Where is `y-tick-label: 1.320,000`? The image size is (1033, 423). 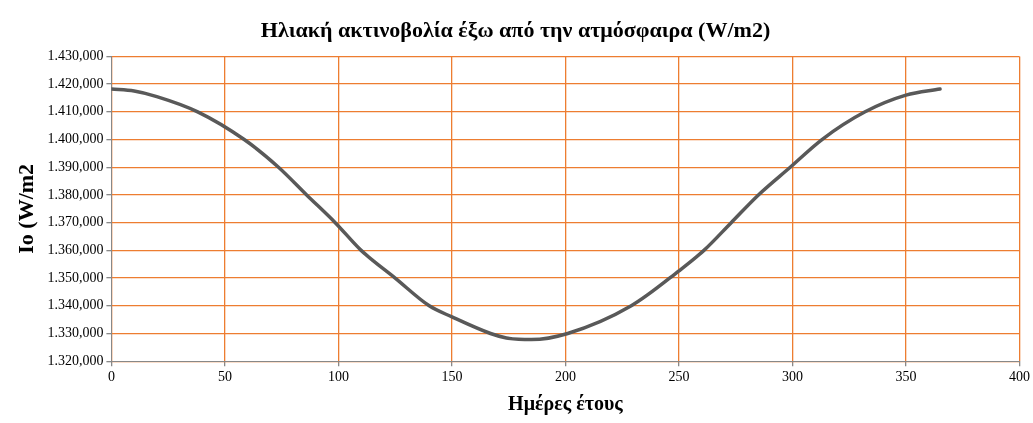 y-tick-label: 1.320,000 is located at coordinates (75, 360).